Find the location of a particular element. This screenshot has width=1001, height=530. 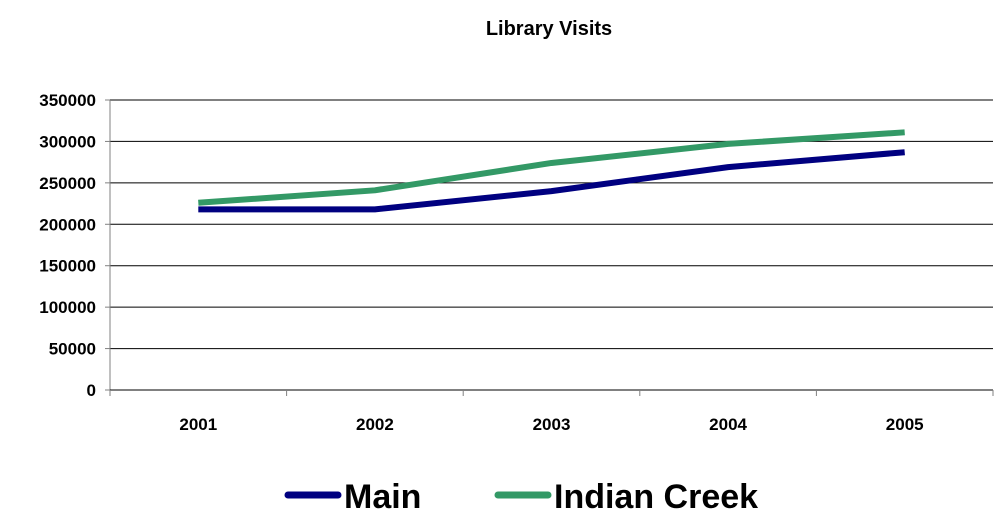

y-tick-label: 150000 is located at coordinates (67, 266).